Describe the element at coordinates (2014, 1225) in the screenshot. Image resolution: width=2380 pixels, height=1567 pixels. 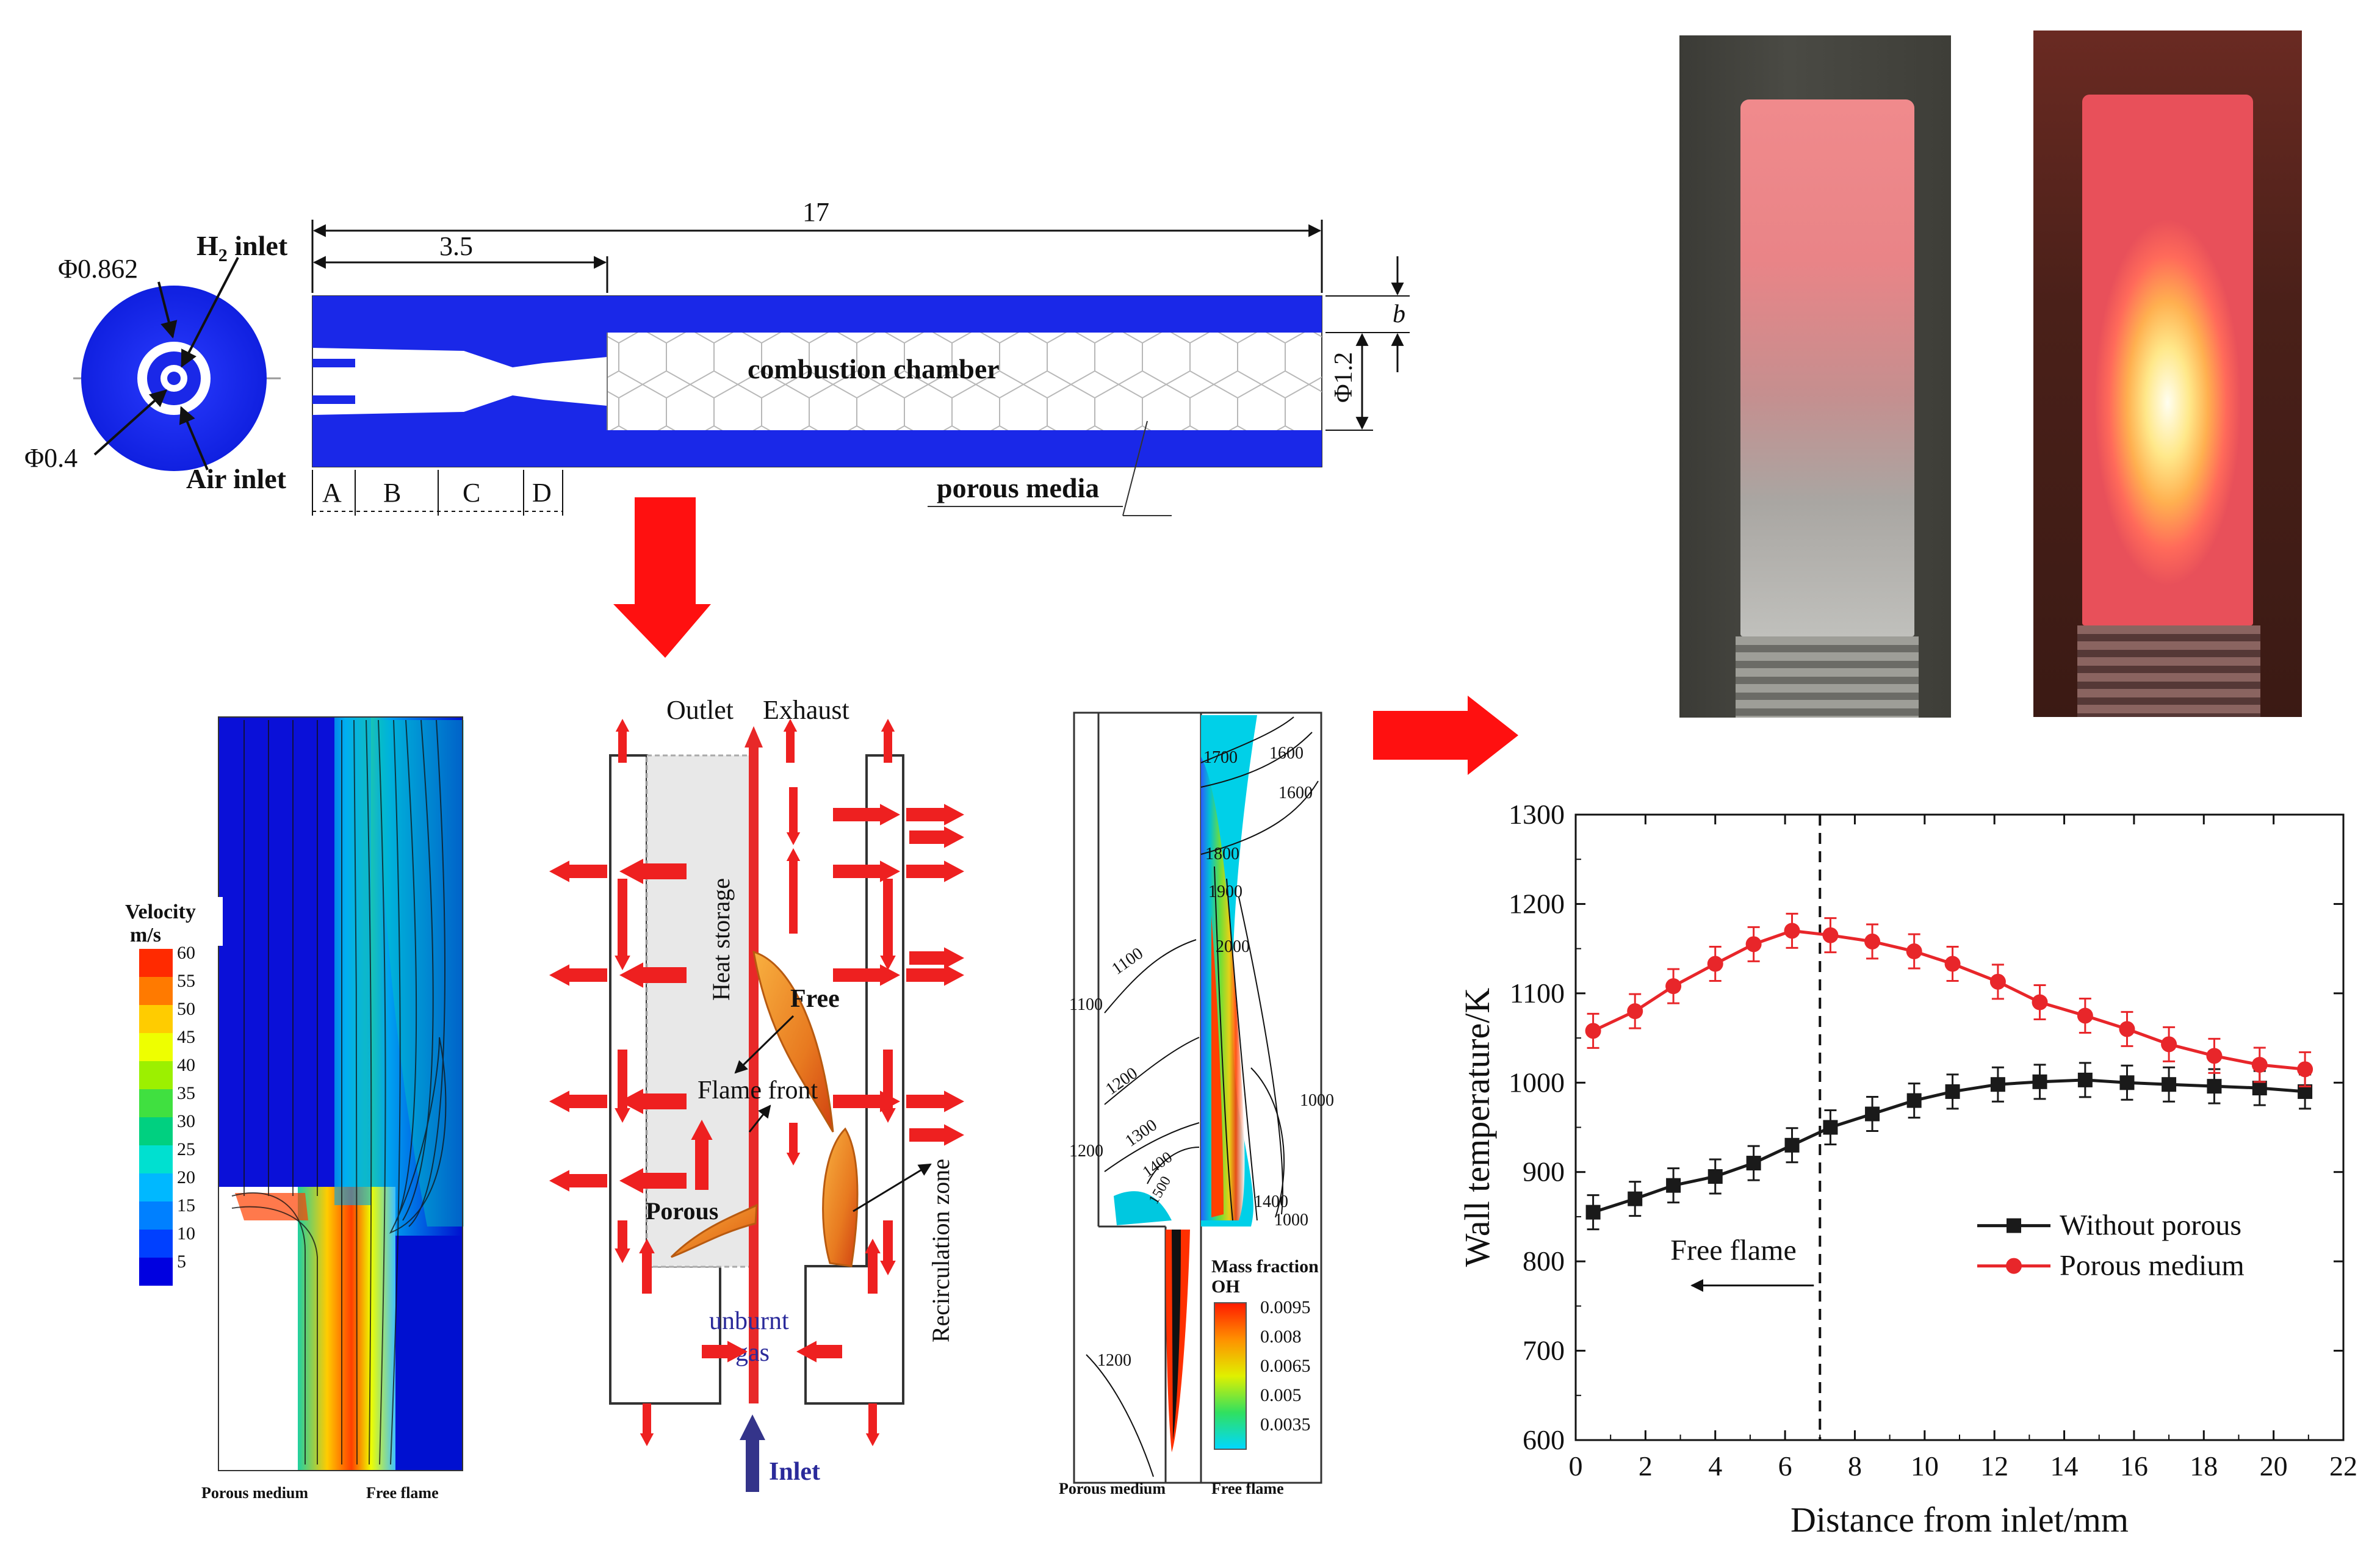
I see `legend-marker` at that location.